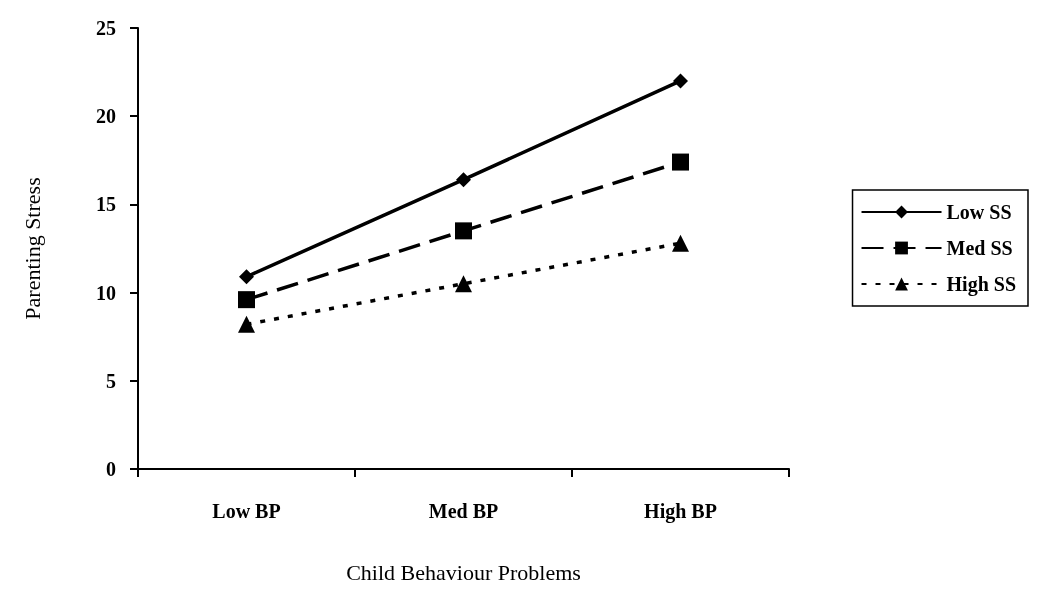 The width and height of the screenshot is (1050, 605). Describe the element at coordinates (246, 511) in the screenshot. I see `x-tick-label: Low BP` at that location.